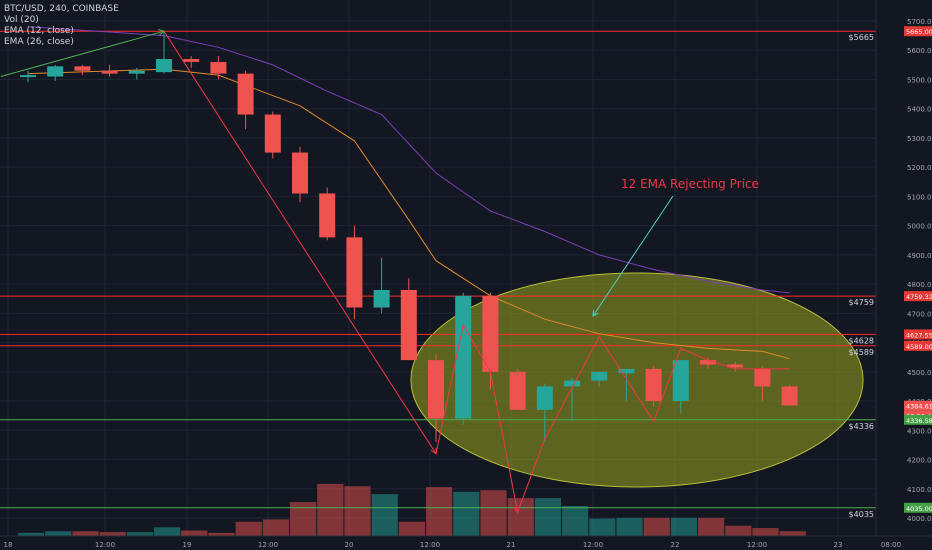 The image size is (932, 550). Describe the element at coordinates (21, 20) in the screenshot. I see `legend-vol: Vol (20)` at that location.